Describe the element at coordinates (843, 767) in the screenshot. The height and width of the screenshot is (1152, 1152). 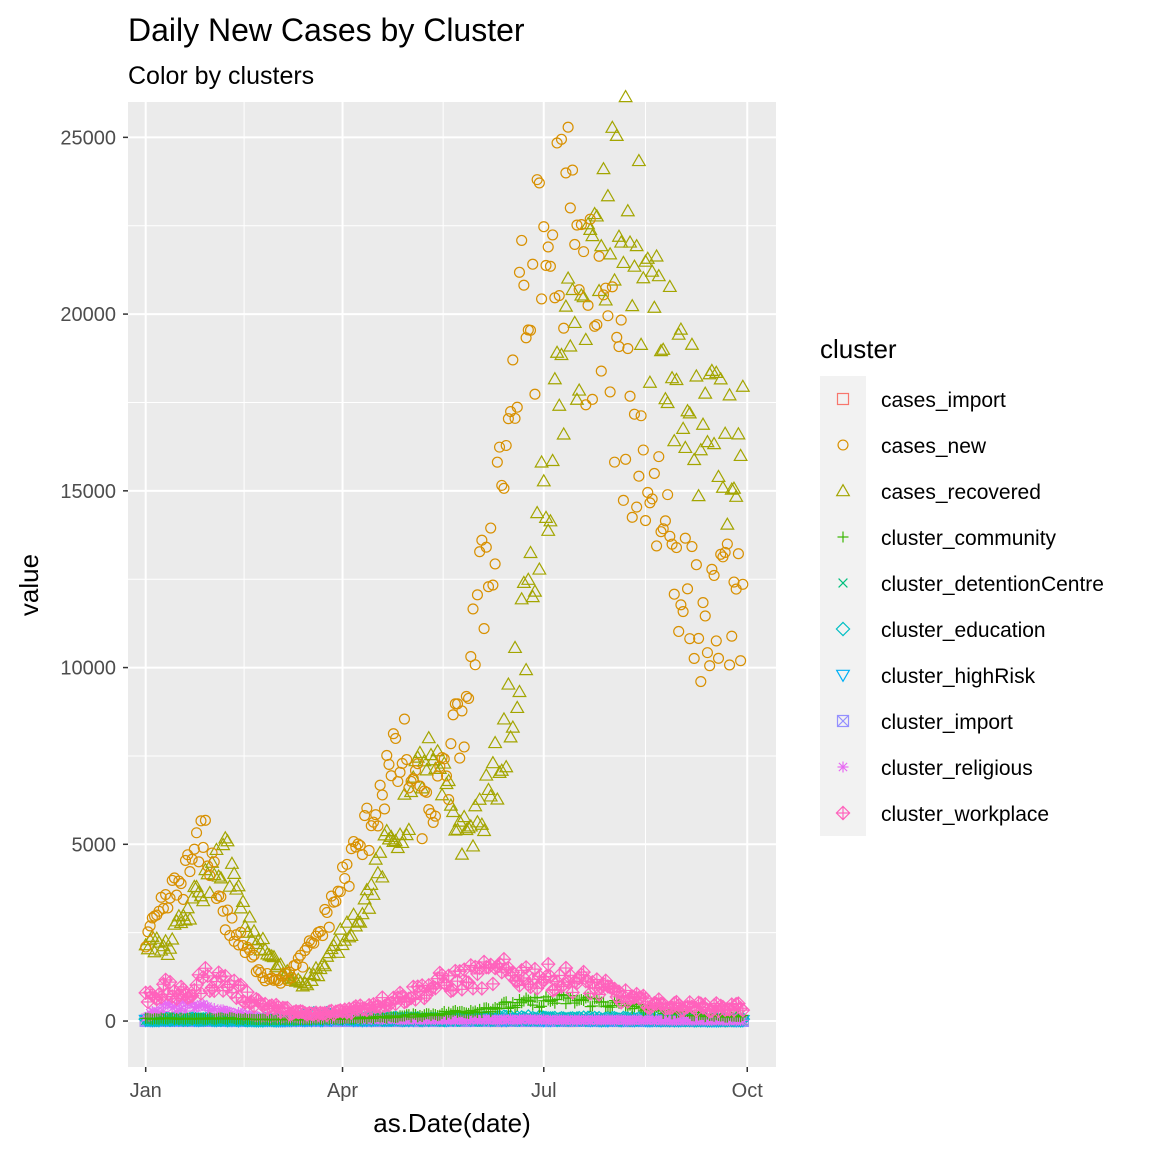
I see `legend-key-cluster_religious` at that location.